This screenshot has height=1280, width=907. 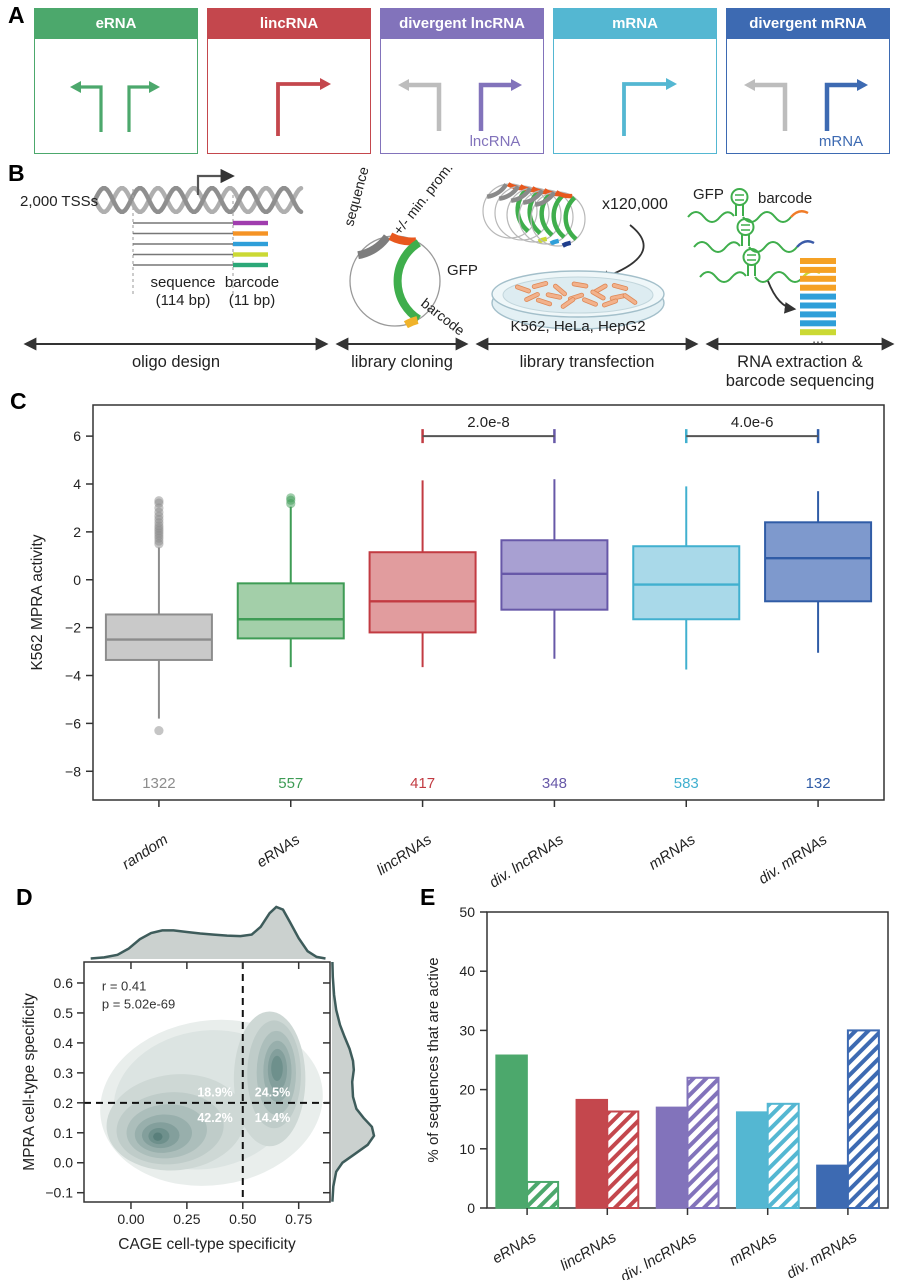 I want to click on class-box-title: mRNA, so click(x=635, y=24).